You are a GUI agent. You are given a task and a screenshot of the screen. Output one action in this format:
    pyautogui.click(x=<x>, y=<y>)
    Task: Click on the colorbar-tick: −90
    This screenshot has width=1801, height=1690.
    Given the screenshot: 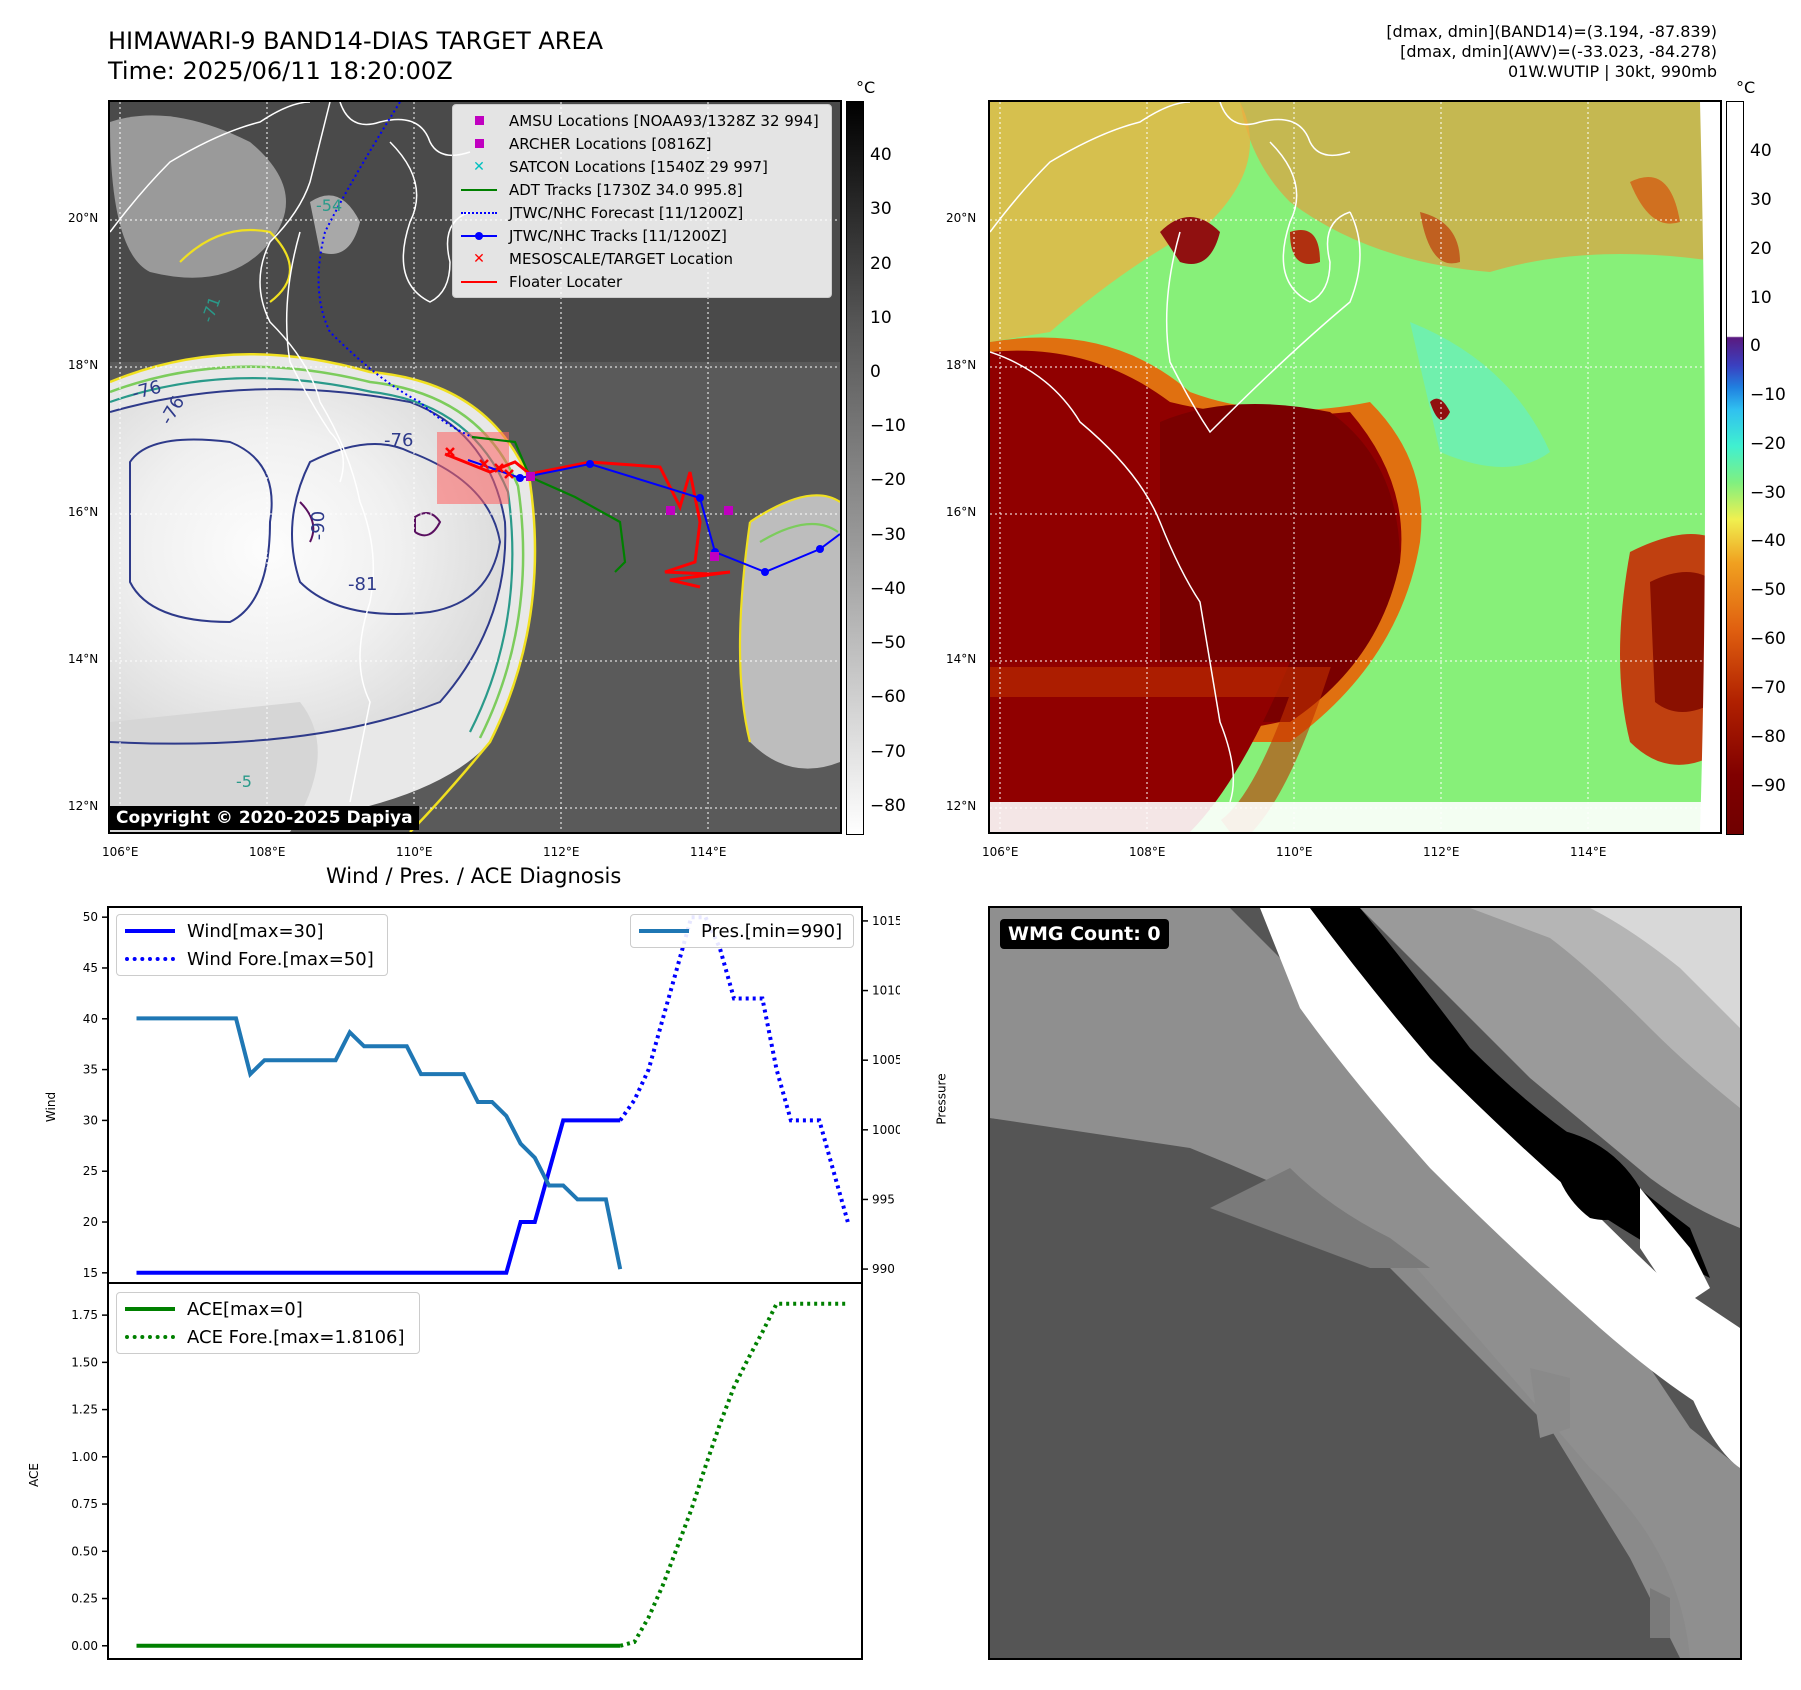 What is the action you would take?
    pyautogui.click(x=1768, y=786)
    